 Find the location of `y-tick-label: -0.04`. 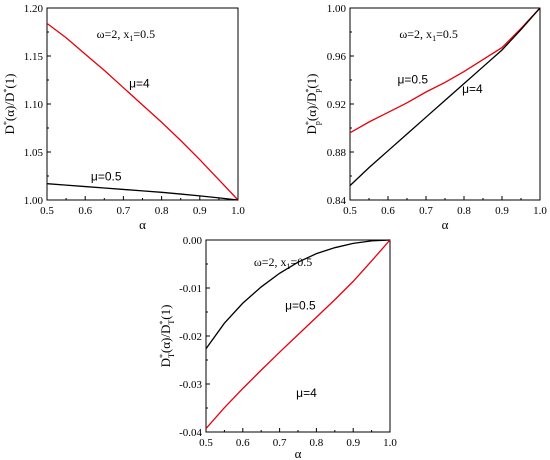

y-tick-label: -0.04 is located at coordinates (190, 433).